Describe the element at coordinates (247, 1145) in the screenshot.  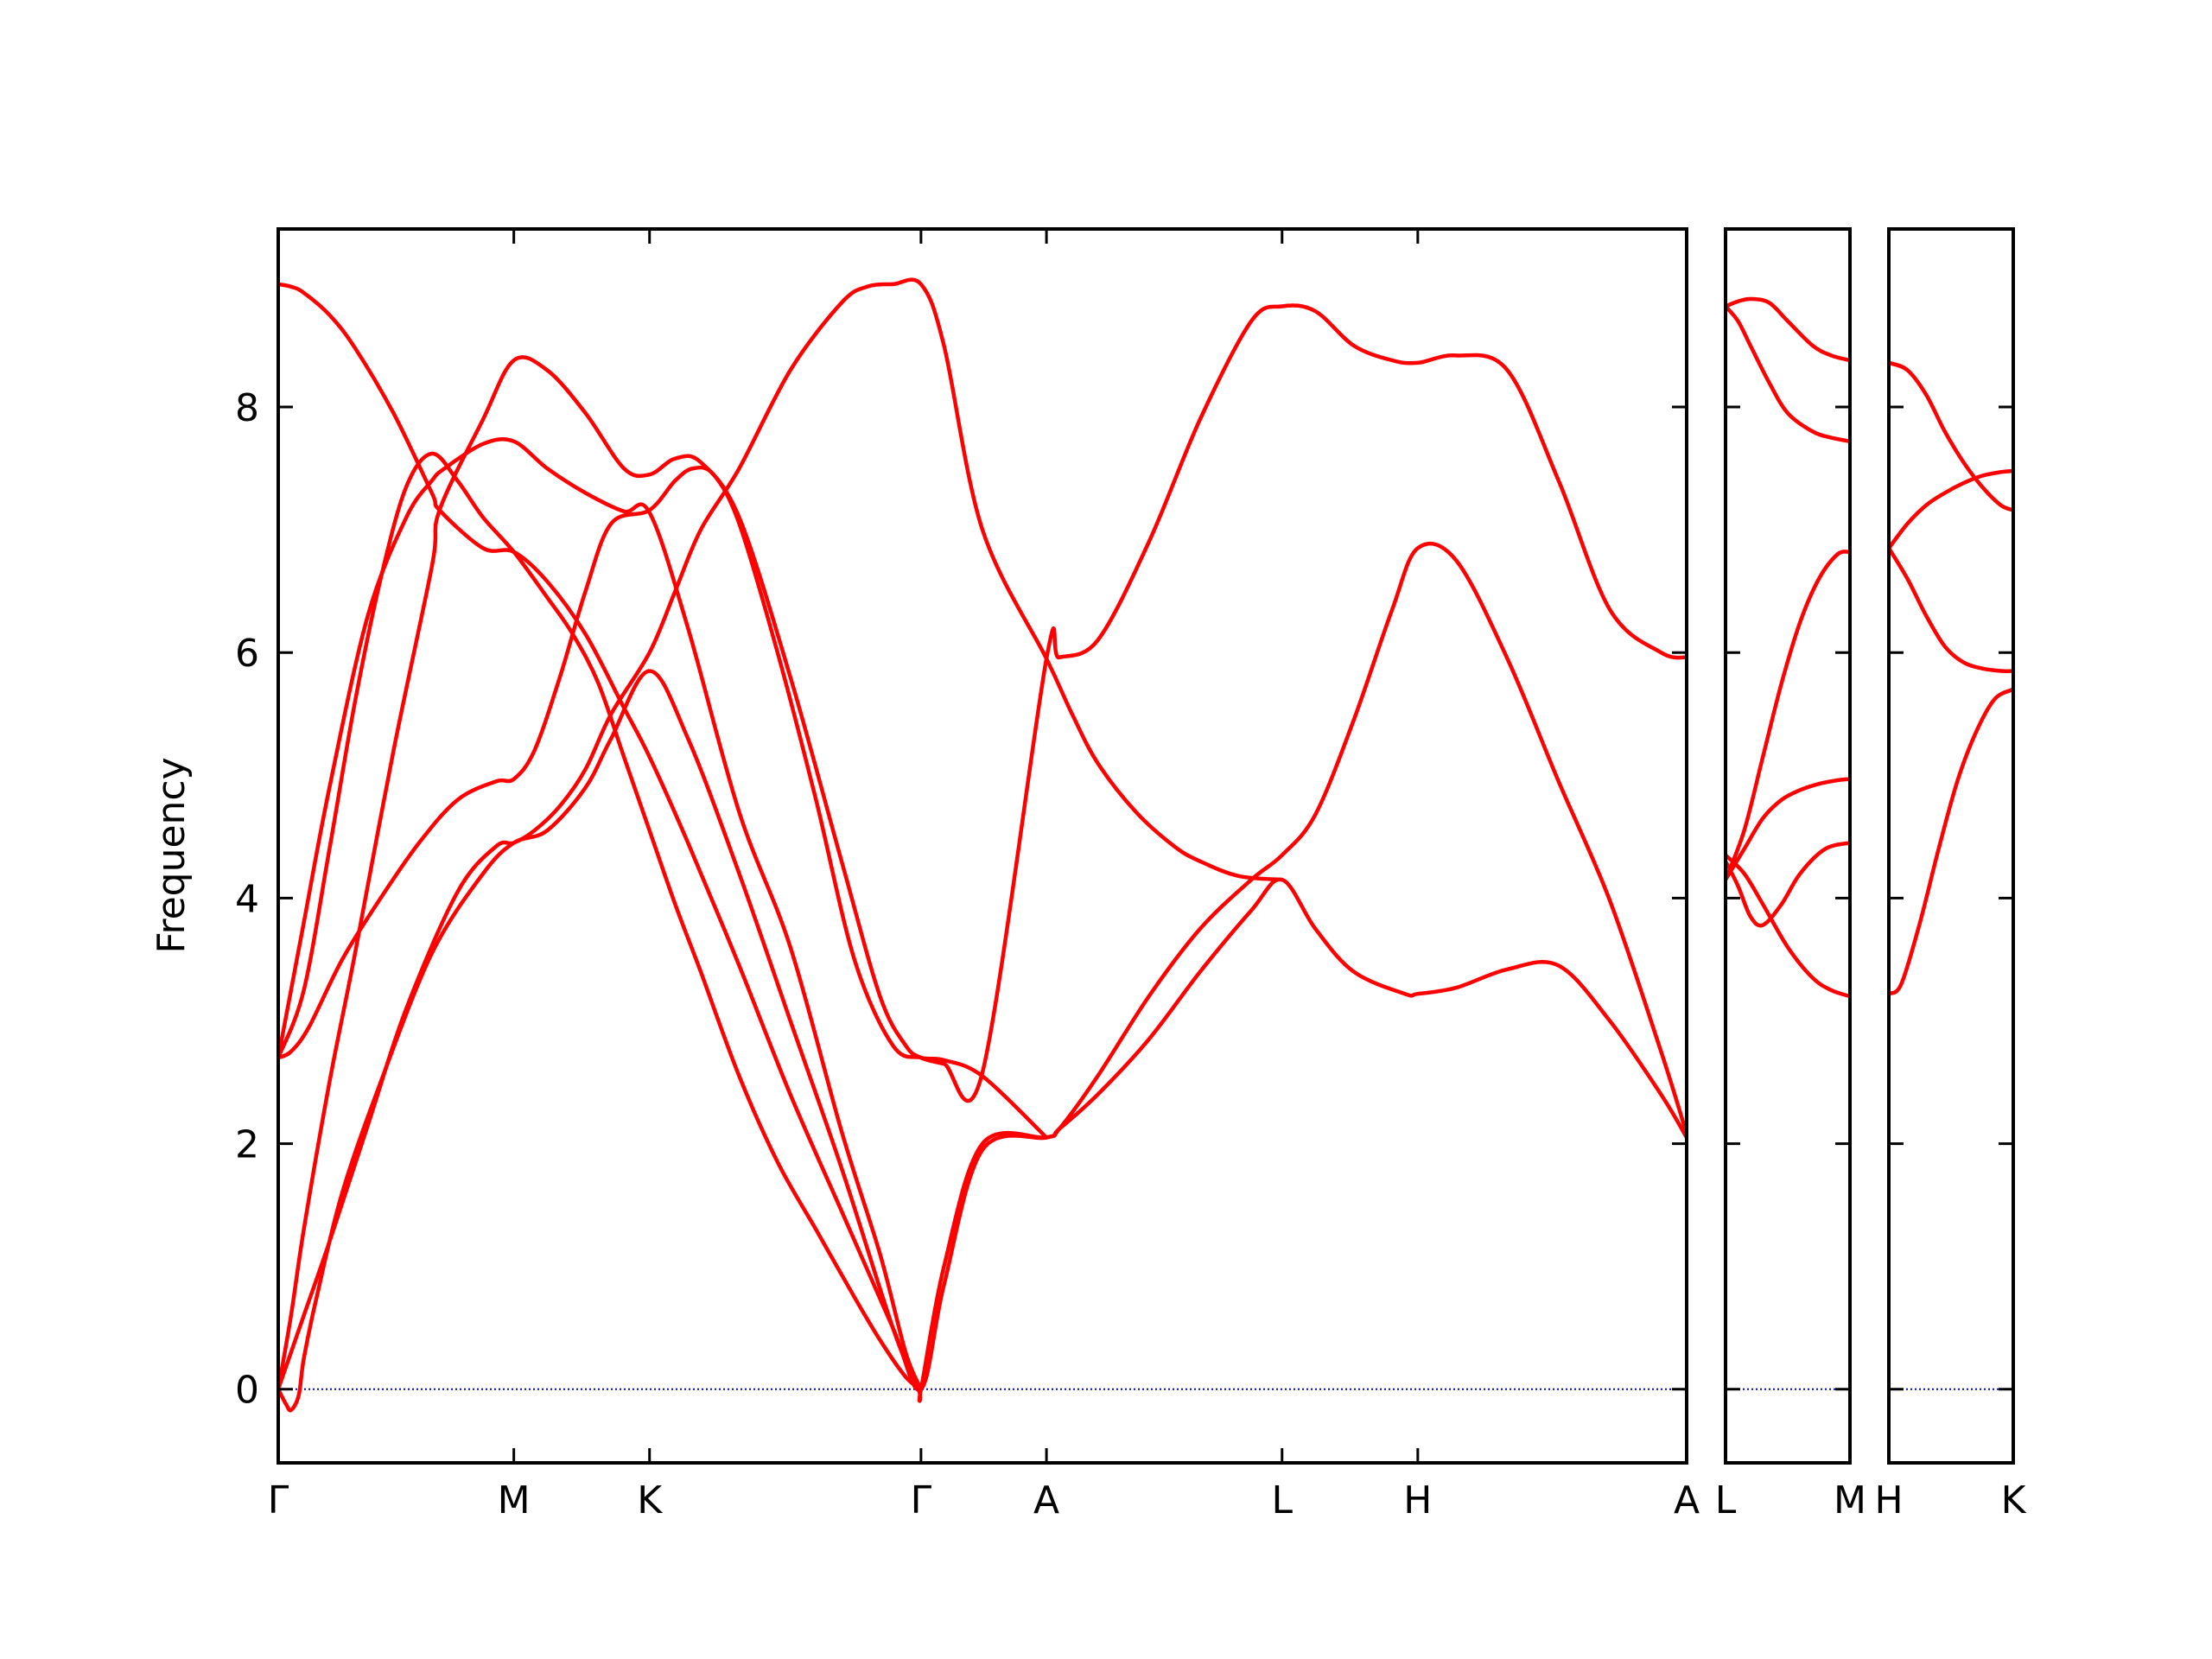
I see `y-tick-label: 2` at that location.